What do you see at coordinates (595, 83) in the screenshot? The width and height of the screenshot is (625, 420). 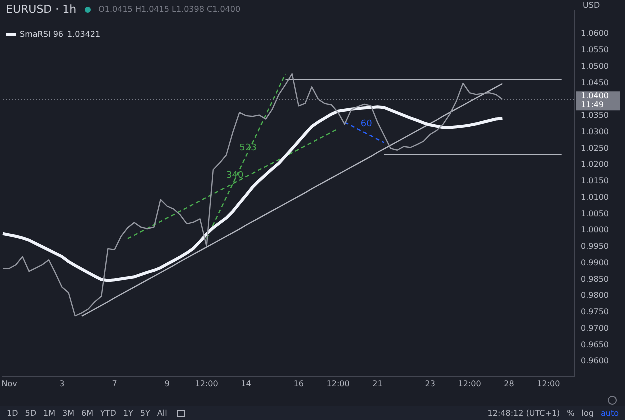 I see `y-tick-label: 1.0450` at bounding box center [595, 83].